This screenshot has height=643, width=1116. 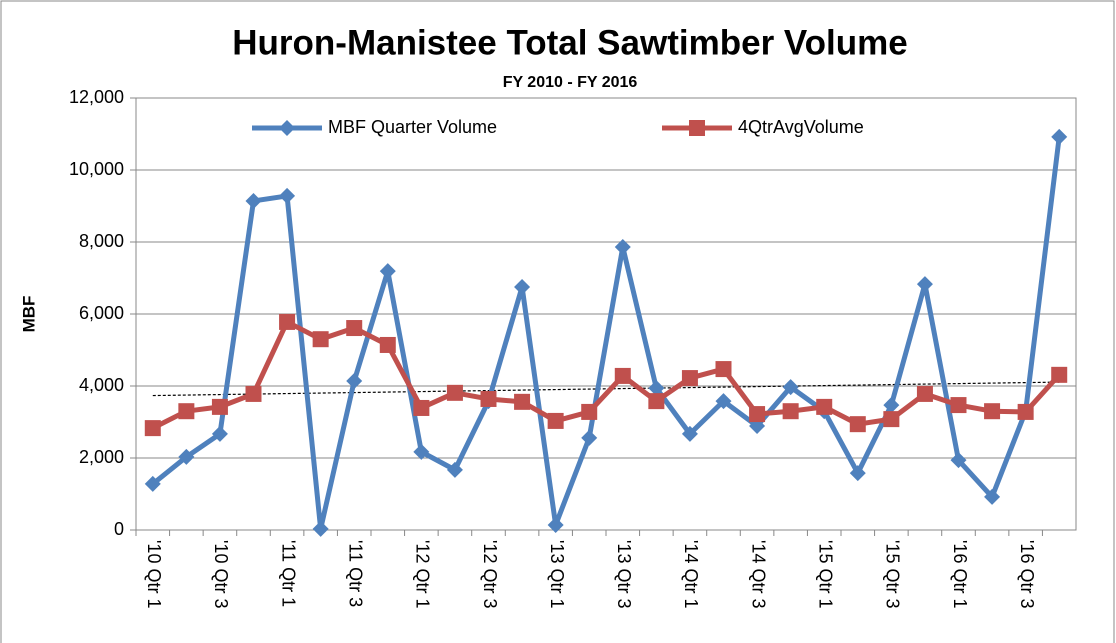 I want to click on y-tick-label: 4,000, so click(x=101, y=385).